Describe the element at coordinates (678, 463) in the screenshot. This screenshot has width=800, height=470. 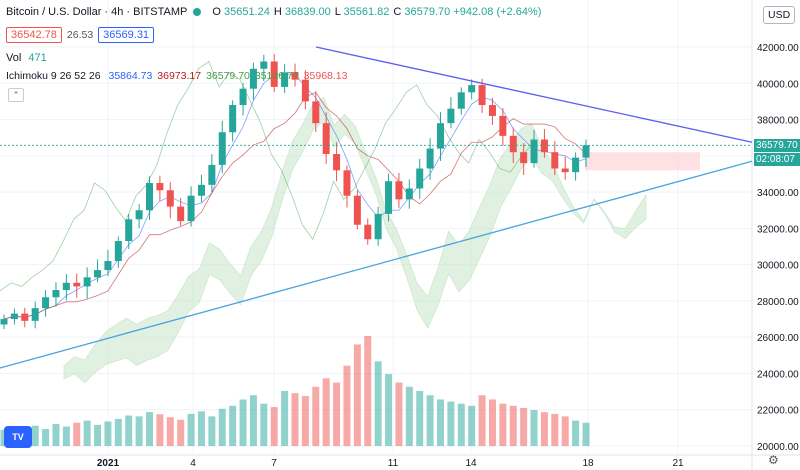
I see `x-tick-label: 21` at that location.